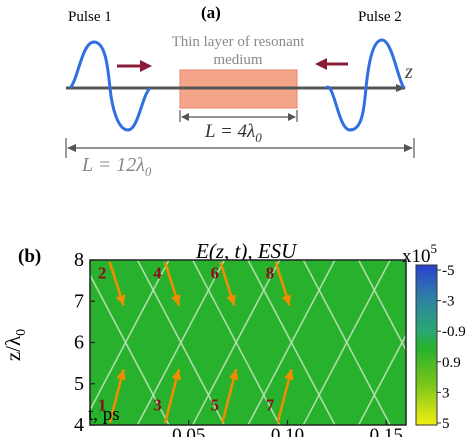 The width and height of the screenshot is (476, 437). Describe the element at coordinates (102, 273) in the screenshot. I see `arrow-number-2: 2` at that location.